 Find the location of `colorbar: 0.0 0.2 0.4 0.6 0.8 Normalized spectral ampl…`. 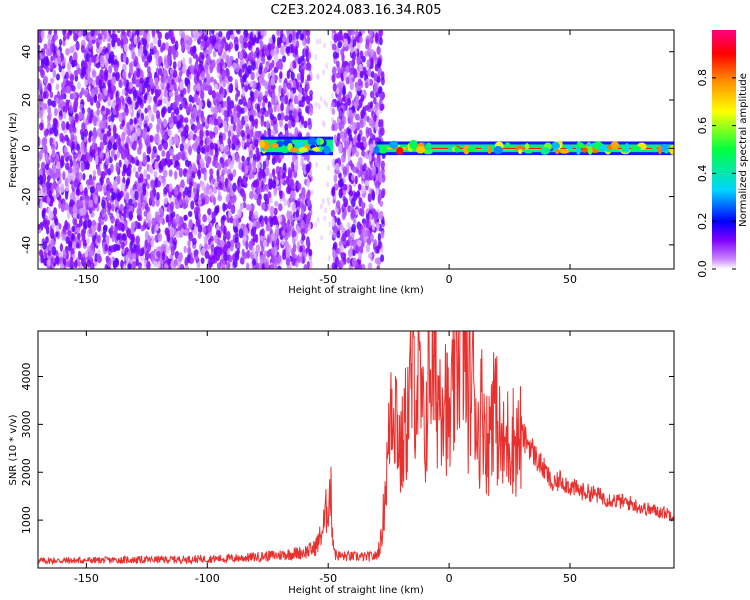

colorbar: 0.0 0.2 0.4 0.6 0.8 Normalized spectral ampl… is located at coordinates (722, 154).